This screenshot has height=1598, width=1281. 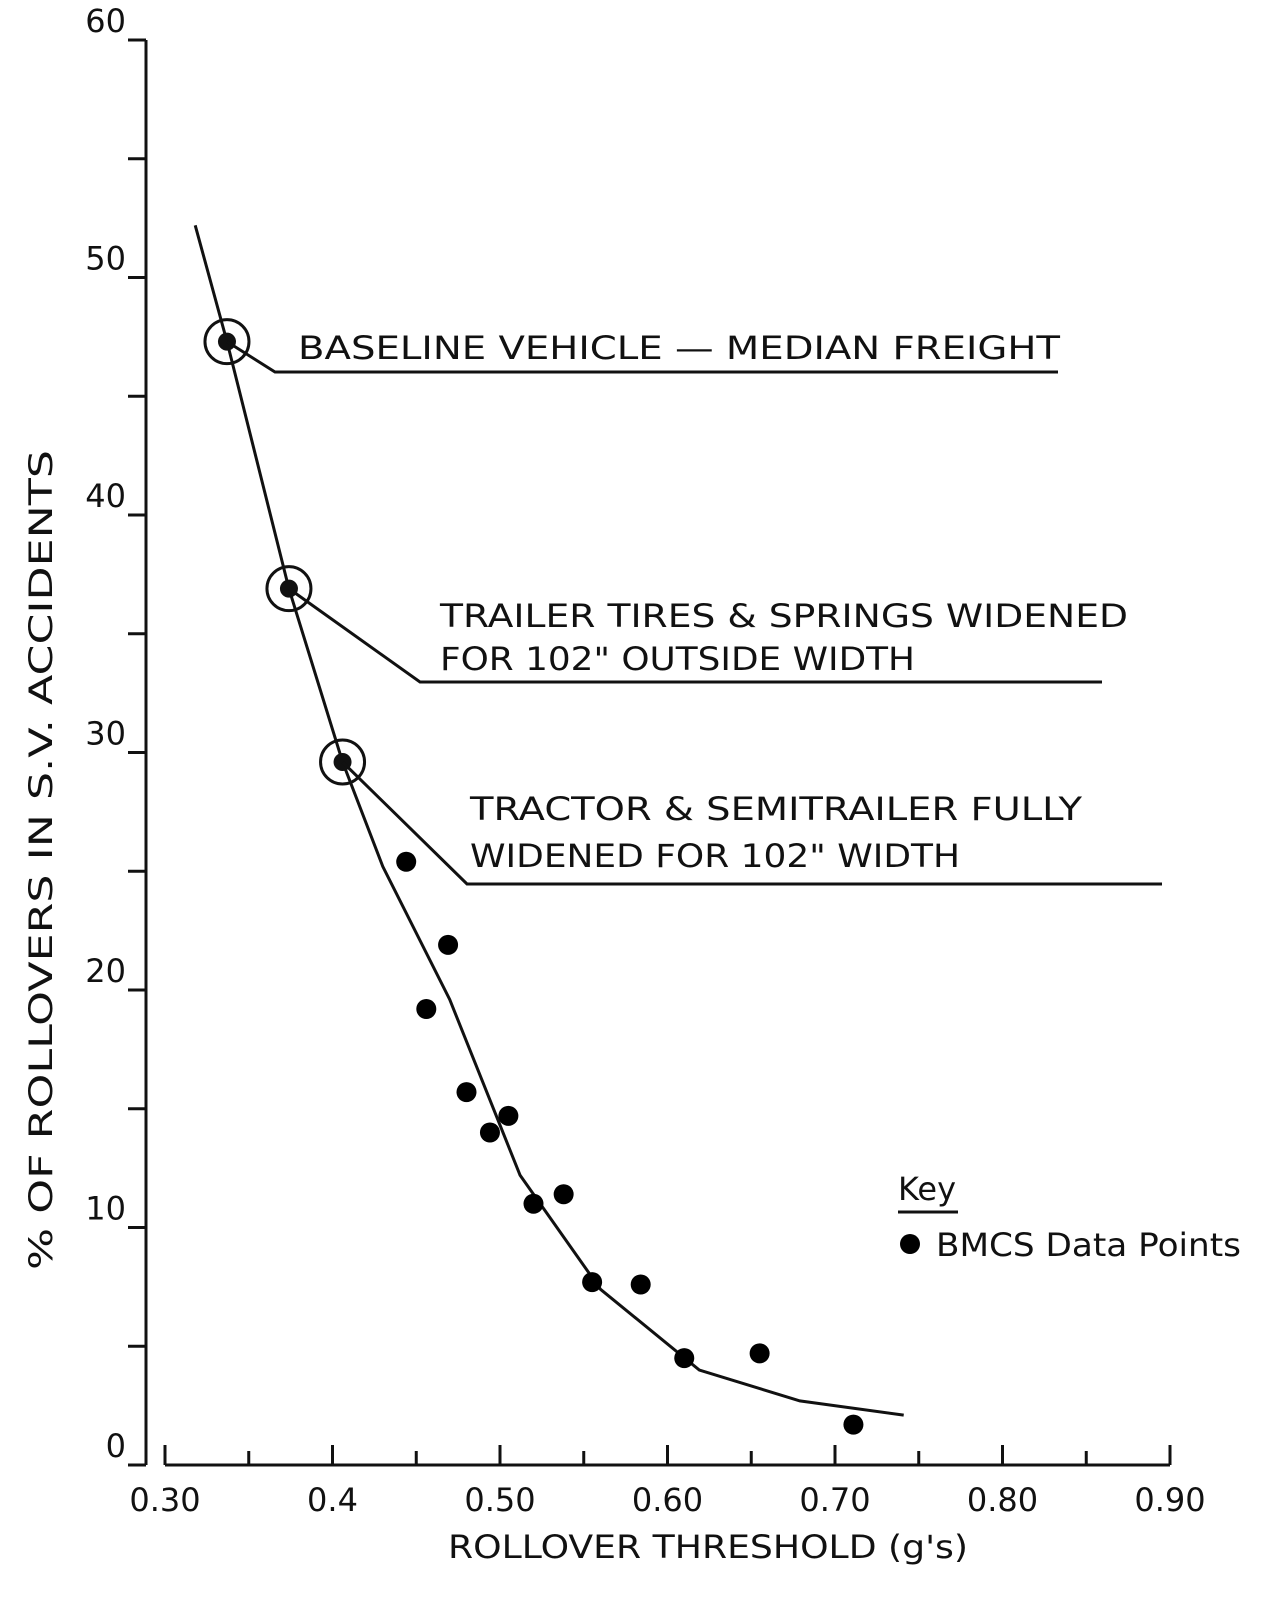 What do you see at coordinates (105, 496) in the screenshot?
I see `y-tick-label: 40` at bounding box center [105, 496].